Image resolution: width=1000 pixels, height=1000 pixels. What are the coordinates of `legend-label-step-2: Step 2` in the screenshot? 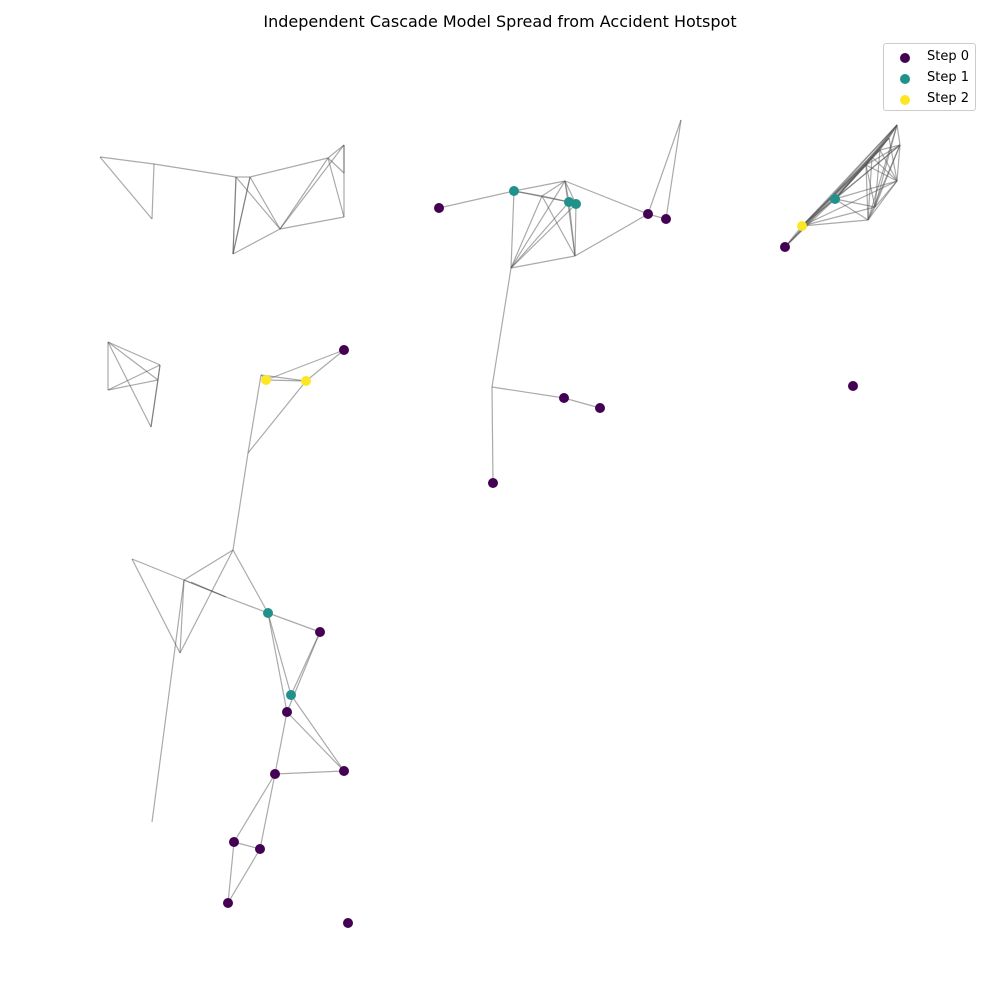 It's located at (948, 98).